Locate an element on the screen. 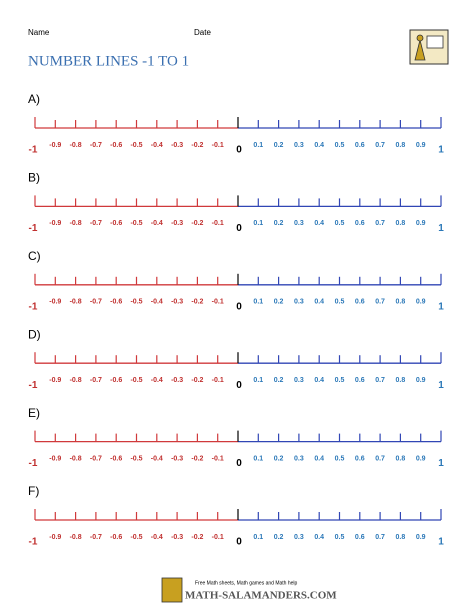  footer-site: MATH-SALAMANDERS.COM is located at coordinates (261, 596).